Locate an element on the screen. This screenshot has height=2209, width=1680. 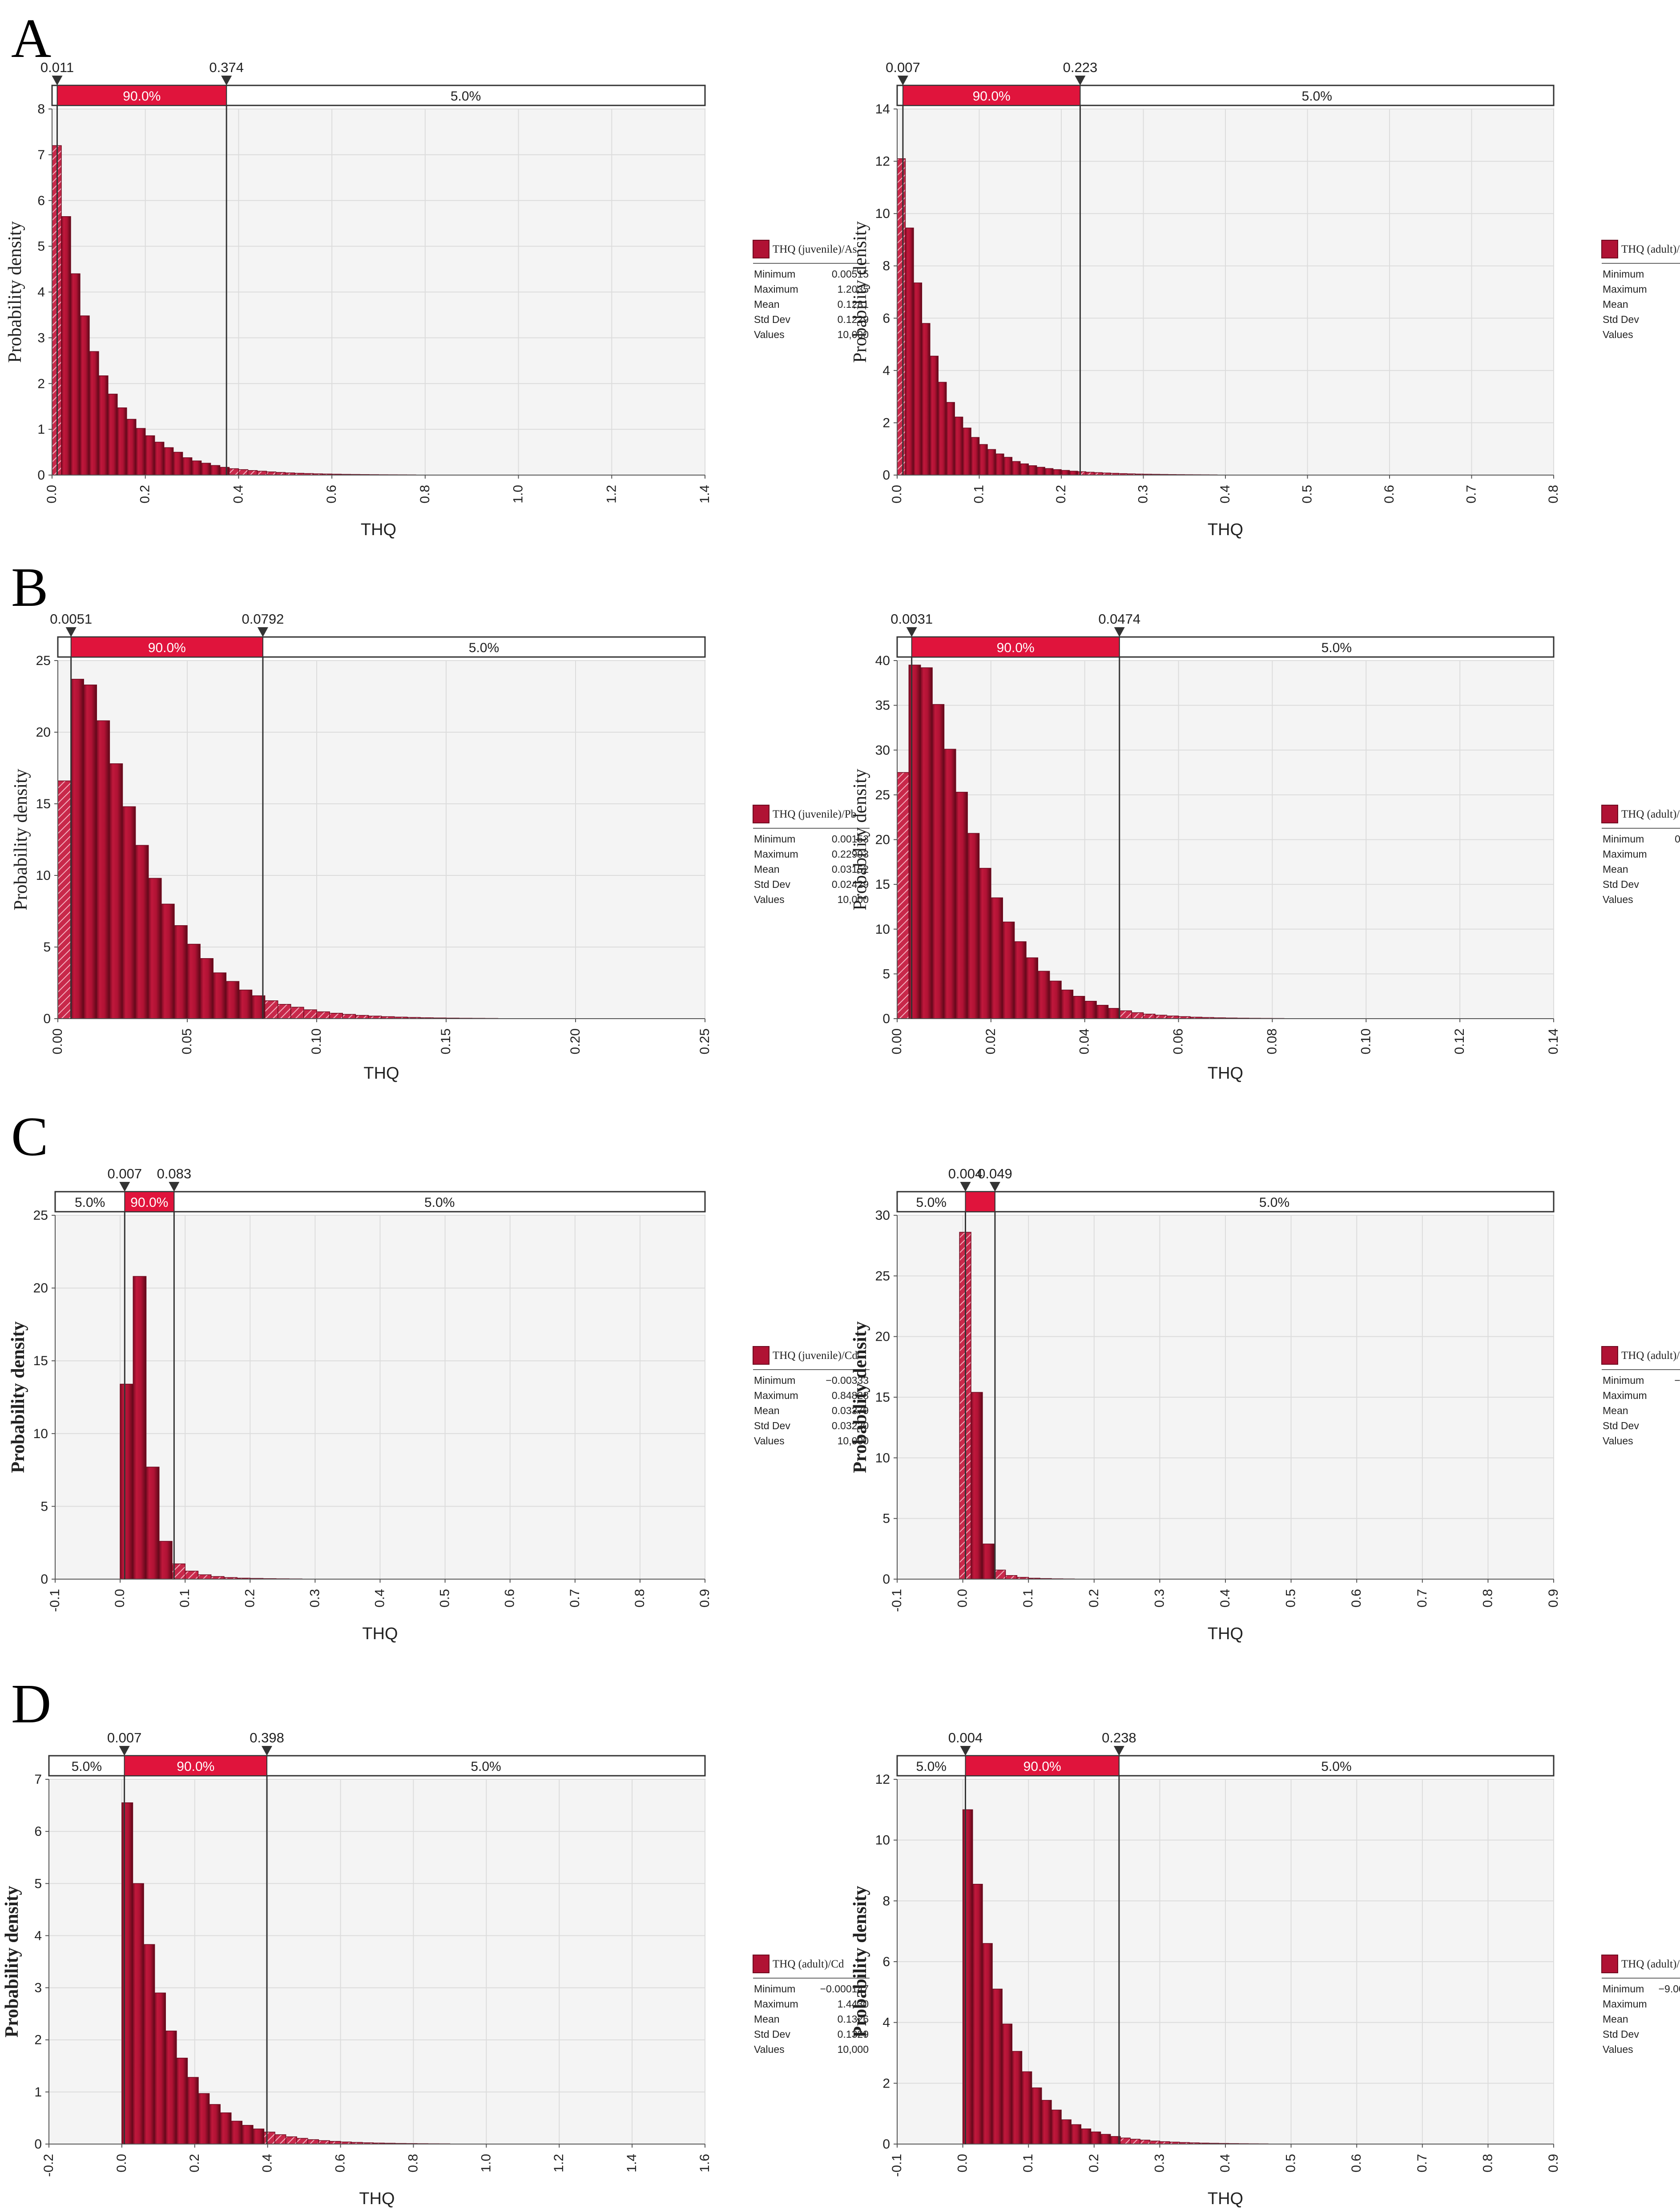
y-tick-label: 20 is located at coordinates (43, 732).